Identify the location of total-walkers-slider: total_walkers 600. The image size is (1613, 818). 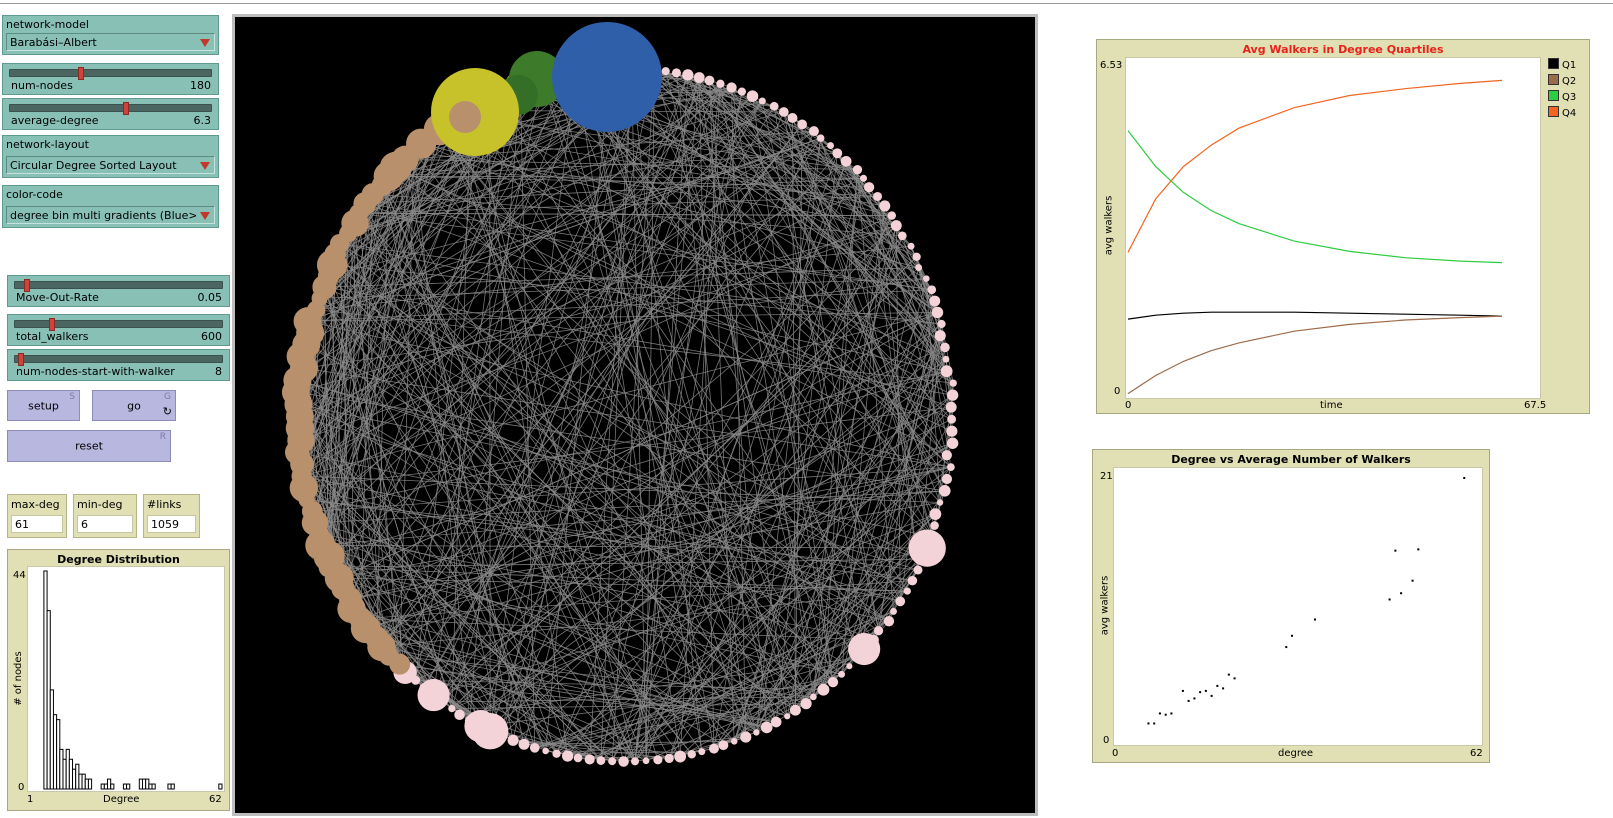
(118, 330).